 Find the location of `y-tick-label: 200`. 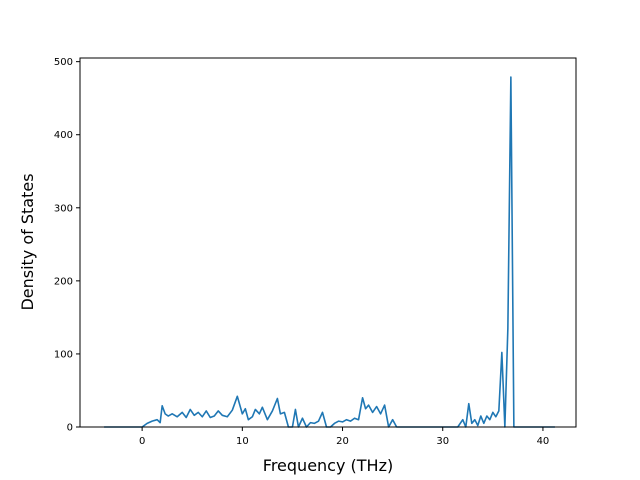

y-tick-label: 200 is located at coordinates (63, 281).